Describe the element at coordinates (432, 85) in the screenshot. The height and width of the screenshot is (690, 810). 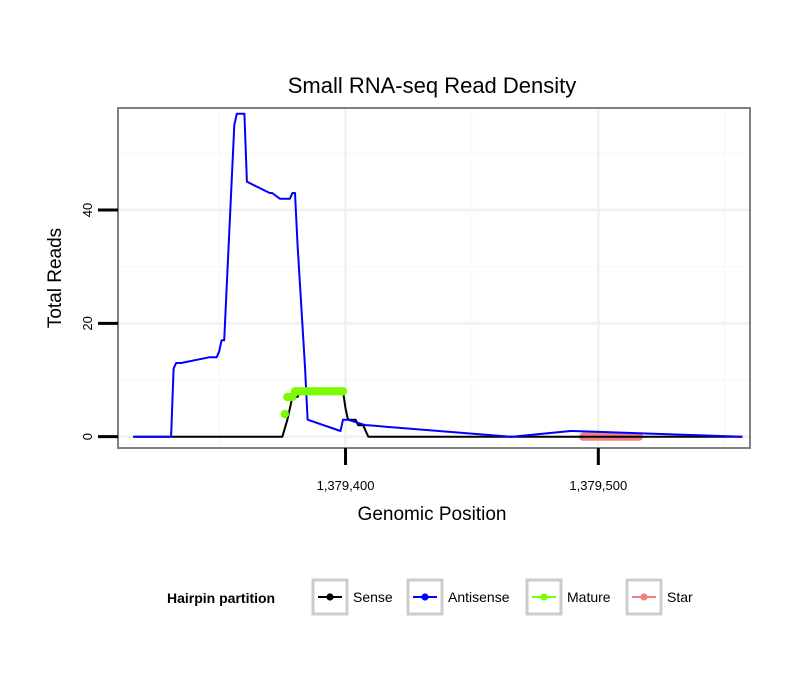
I see `chart-title: Small RNA-seq Read Density` at that location.